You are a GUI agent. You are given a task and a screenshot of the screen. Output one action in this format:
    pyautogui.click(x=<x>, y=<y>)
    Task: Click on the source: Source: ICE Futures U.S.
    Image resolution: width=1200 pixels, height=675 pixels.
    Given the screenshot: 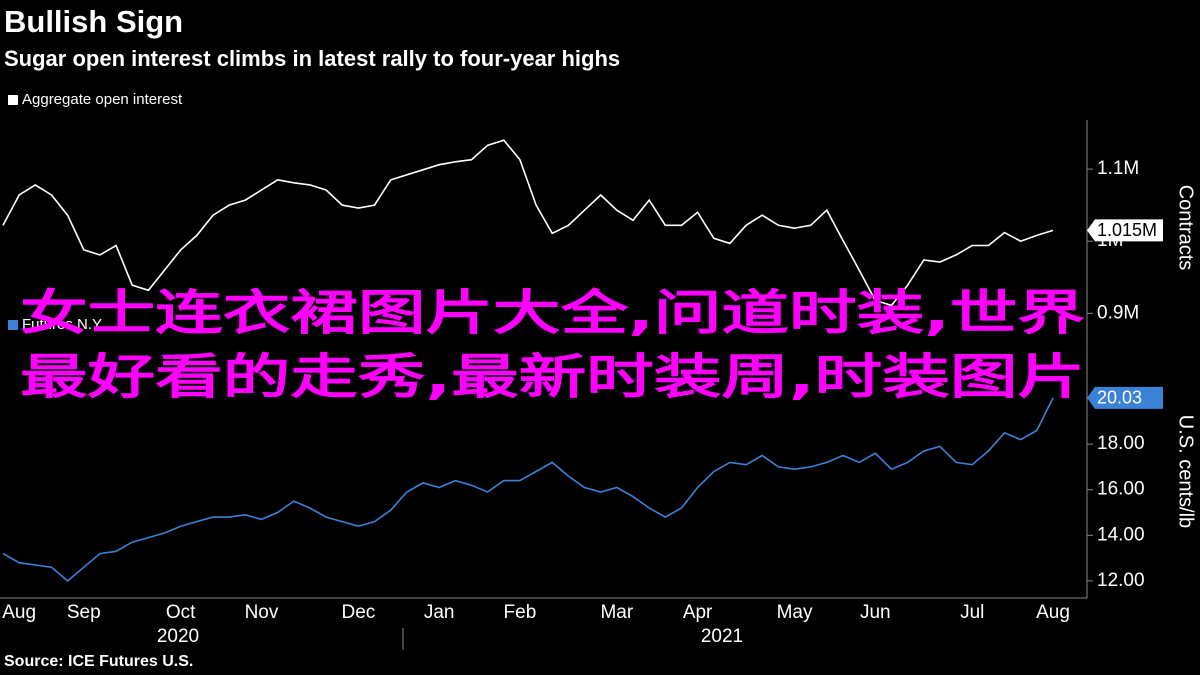 What is the action you would take?
    pyautogui.click(x=98, y=661)
    